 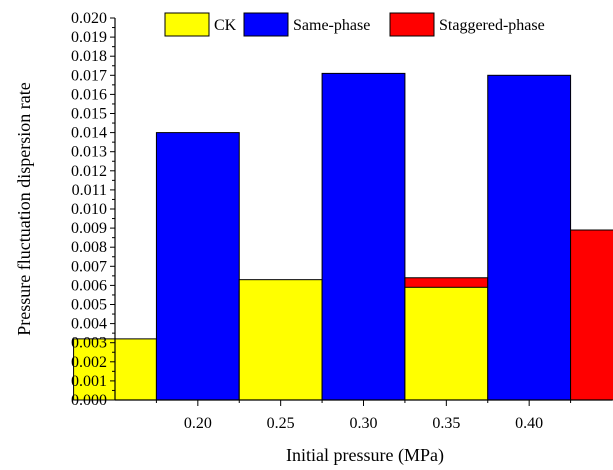 What do you see at coordinates (225, 25) in the screenshot?
I see `legend-label: CK` at bounding box center [225, 25].